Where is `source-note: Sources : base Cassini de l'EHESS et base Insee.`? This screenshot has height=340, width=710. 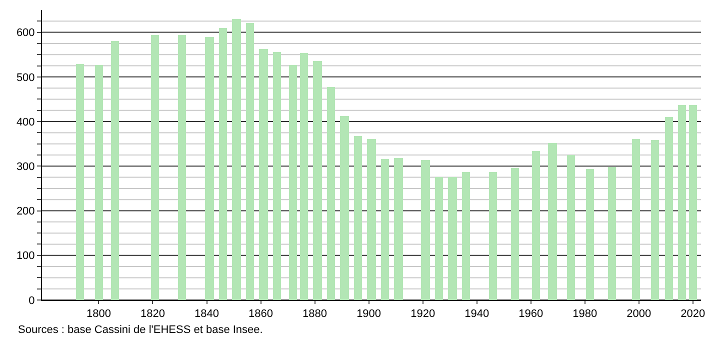
source-note: Sources : base Cassini de l'EHESS et base Insee. is located at coordinates (140, 330).